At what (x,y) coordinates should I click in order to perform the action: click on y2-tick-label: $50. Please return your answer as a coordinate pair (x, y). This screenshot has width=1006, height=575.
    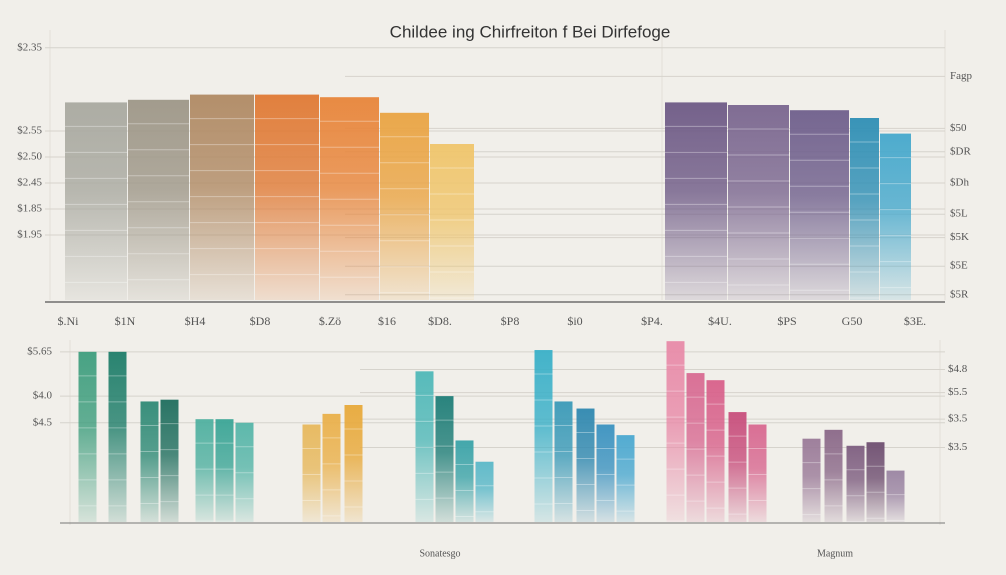
    Looking at the image, I should click on (958, 128).